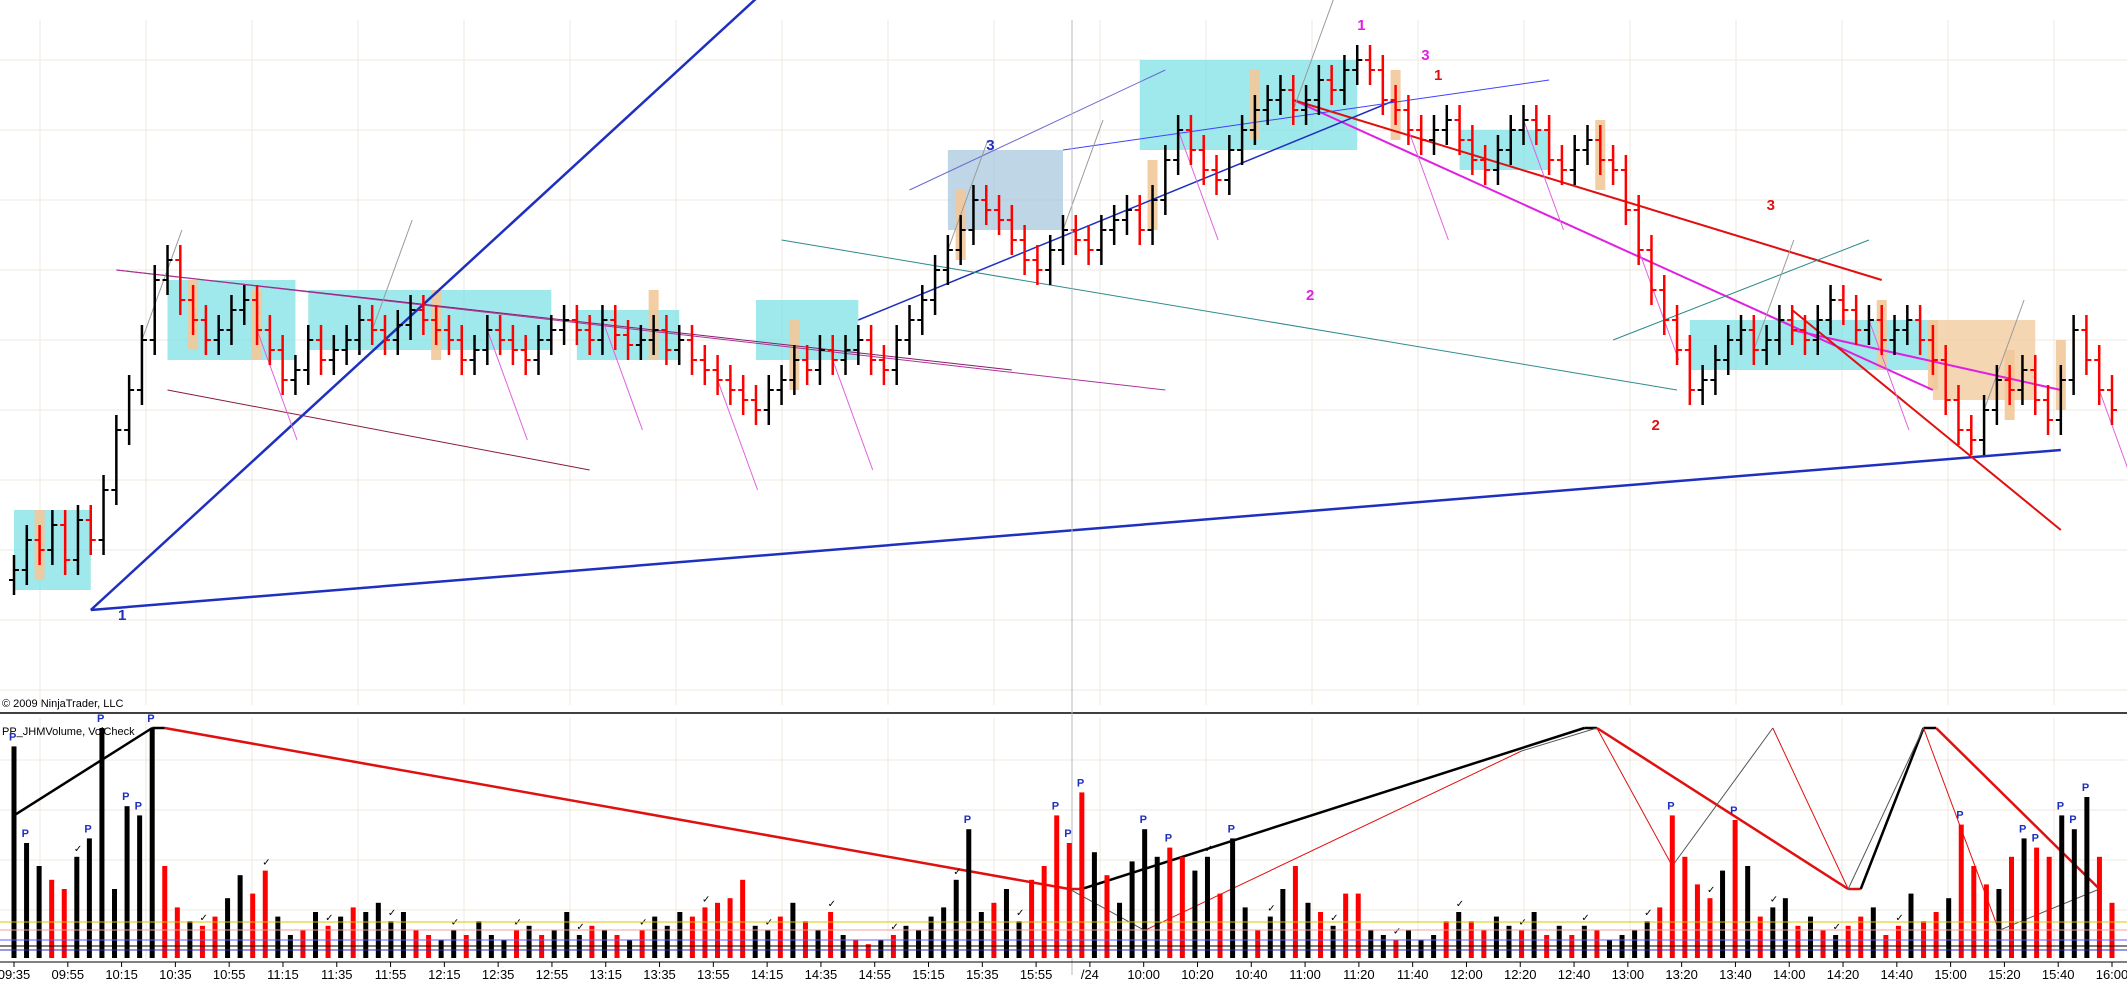 The image size is (2127, 997). I want to click on tick-label: 11:55, so click(391, 974).